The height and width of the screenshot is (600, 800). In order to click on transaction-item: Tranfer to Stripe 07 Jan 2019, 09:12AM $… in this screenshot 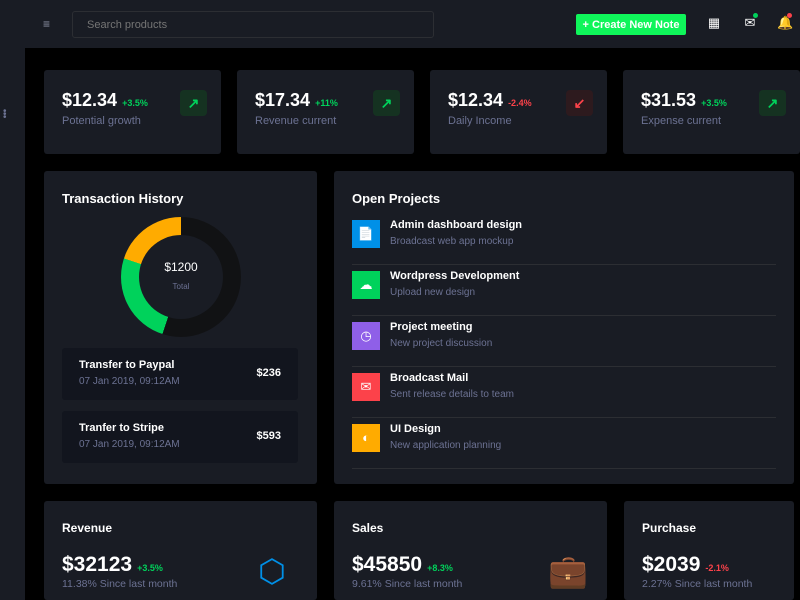, I will do `click(180, 437)`.